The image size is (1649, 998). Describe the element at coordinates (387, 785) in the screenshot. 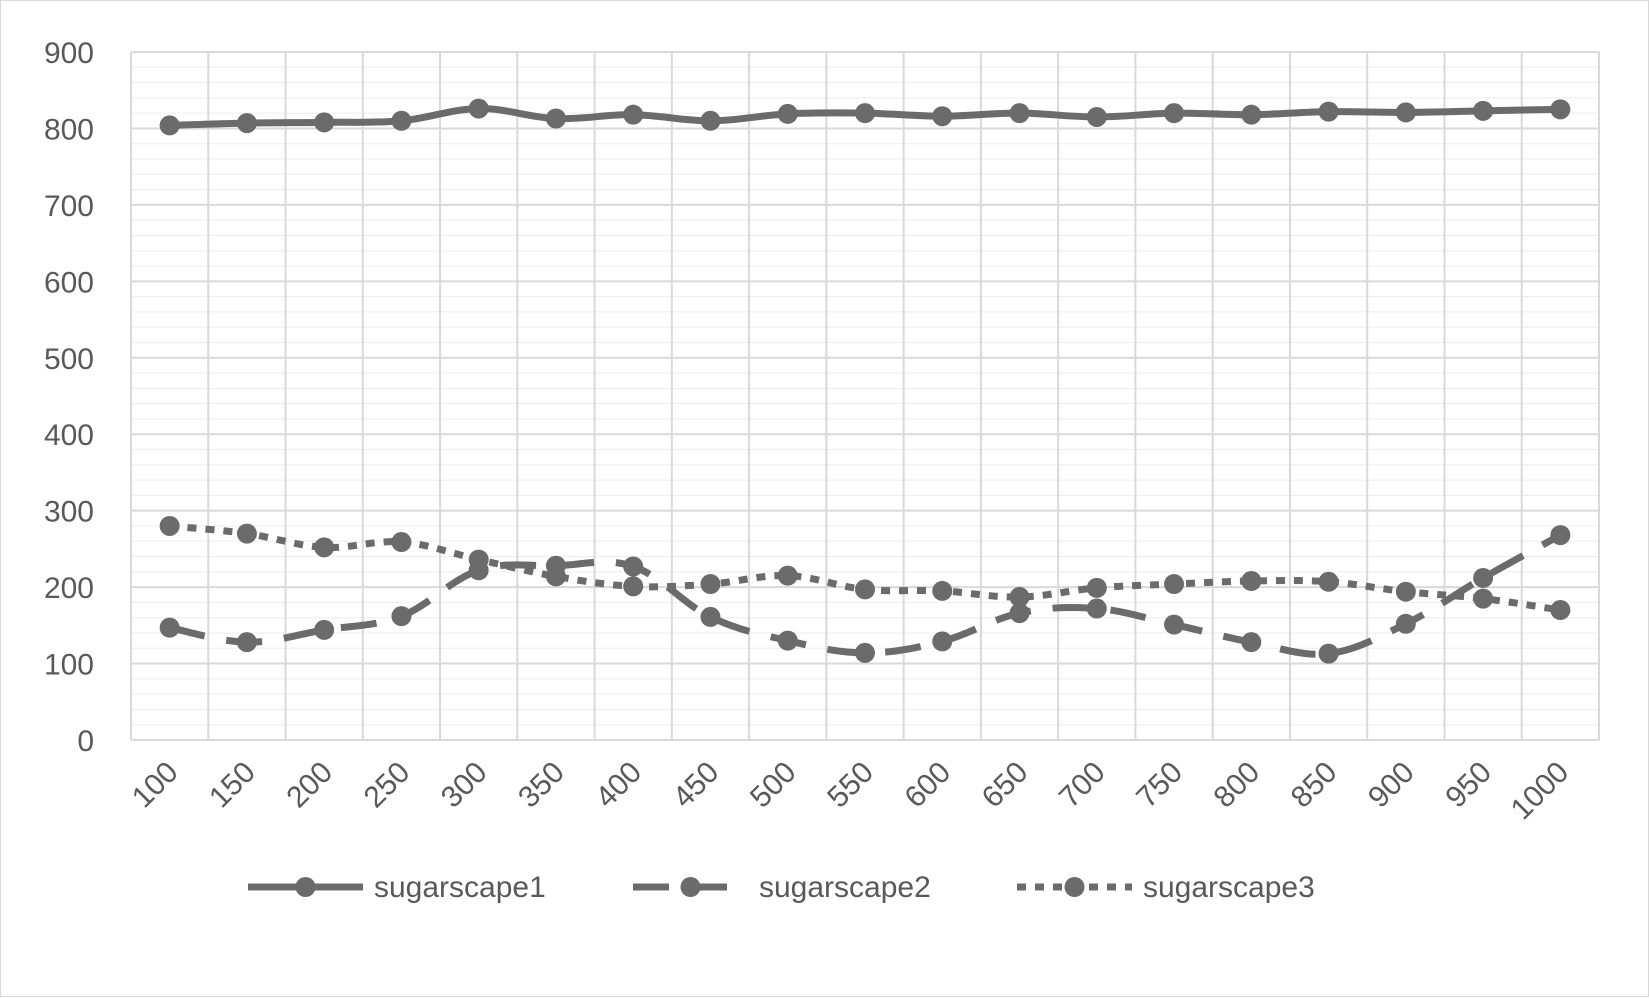

I see `x-tick-label: 250` at that location.